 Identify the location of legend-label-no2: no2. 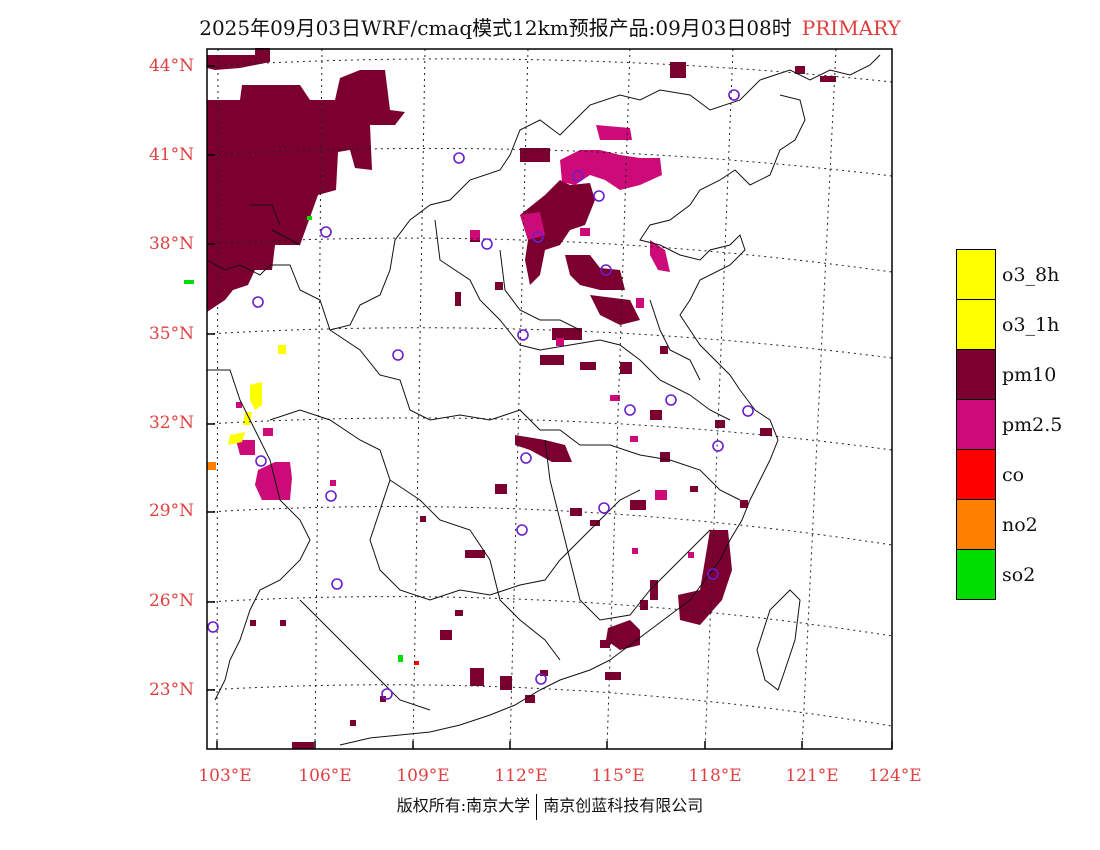
(1020, 525).